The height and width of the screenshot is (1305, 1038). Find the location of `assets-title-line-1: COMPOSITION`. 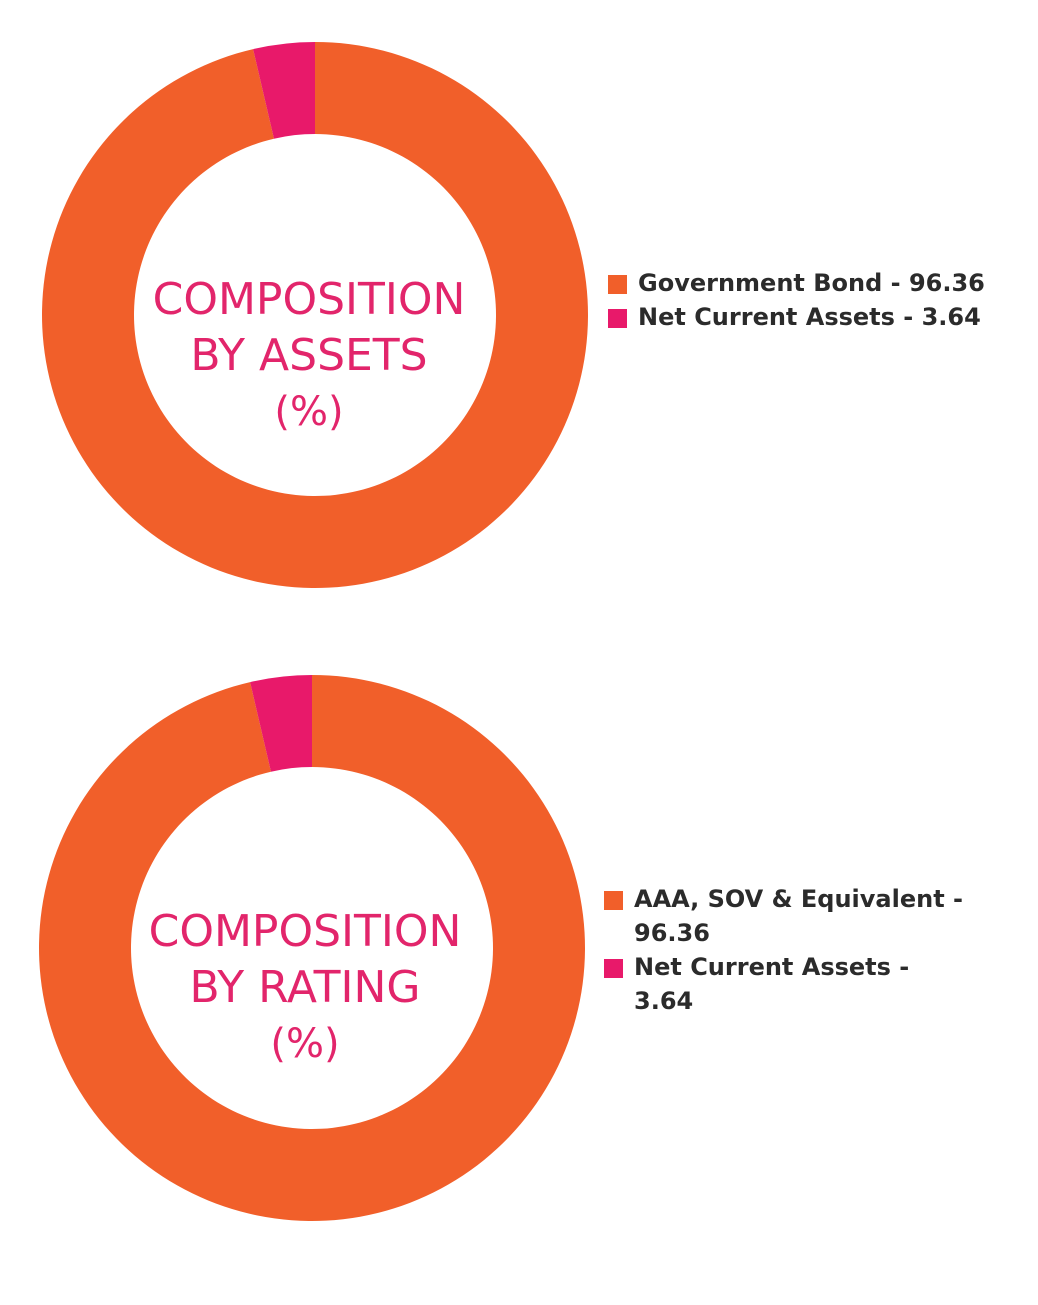

assets-title-line-1: COMPOSITION is located at coordinates (309, 299).